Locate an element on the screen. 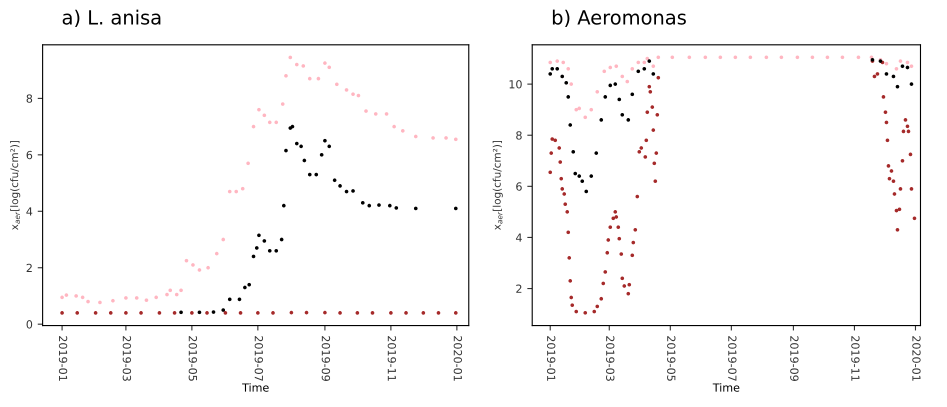  y-tick-label: 8 is located at coordinates (29, 98).